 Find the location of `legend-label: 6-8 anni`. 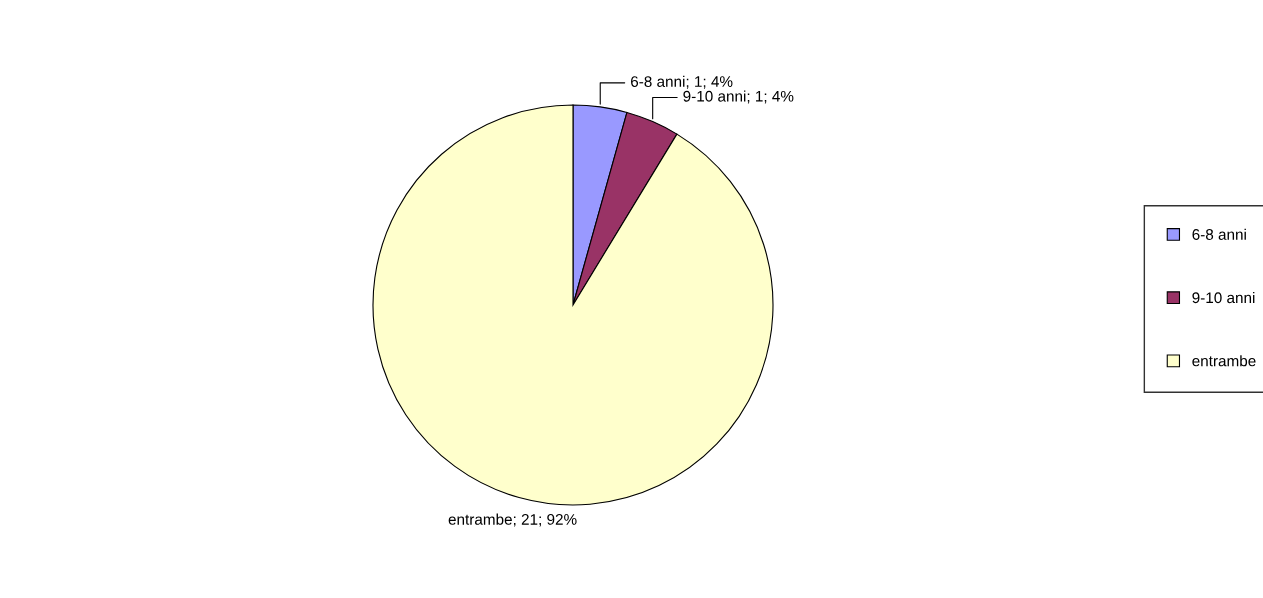

legend-label: 6-8 anni is located at coordinates (1219, 234).